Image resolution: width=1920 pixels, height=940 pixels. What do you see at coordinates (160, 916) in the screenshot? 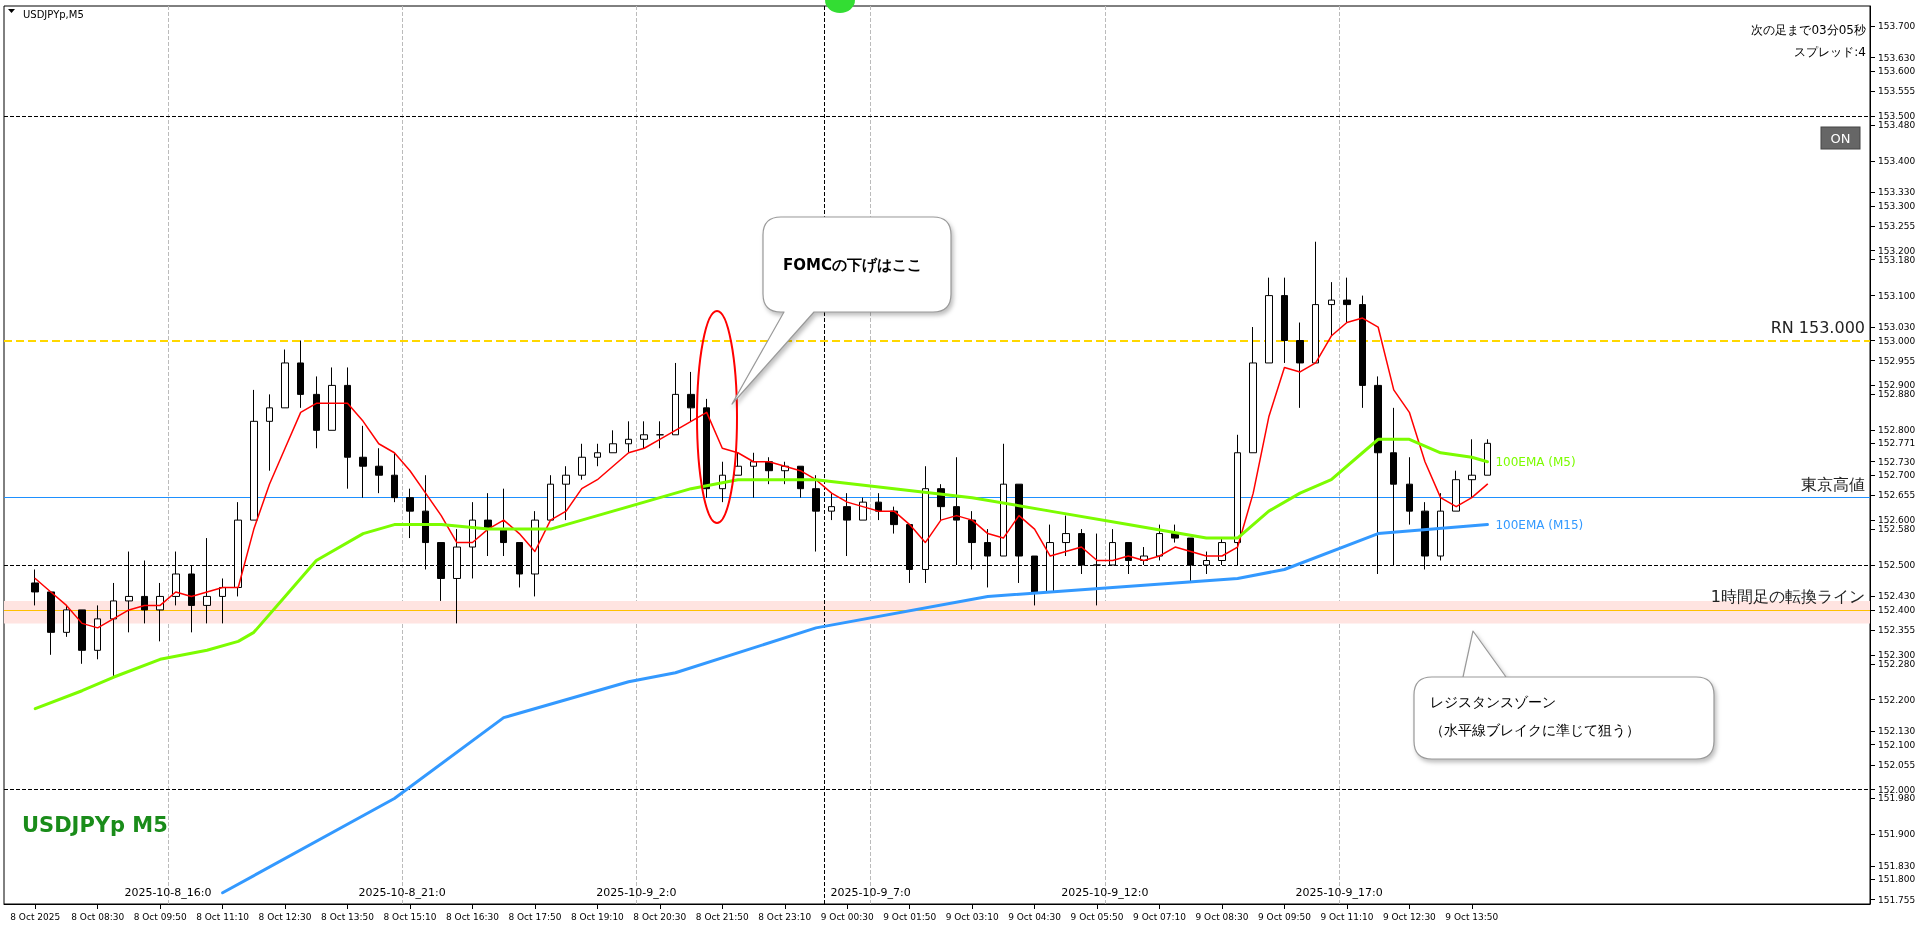
I see `x-tick-label: 8 Oct 09:50` at bounding box center [160, 916].